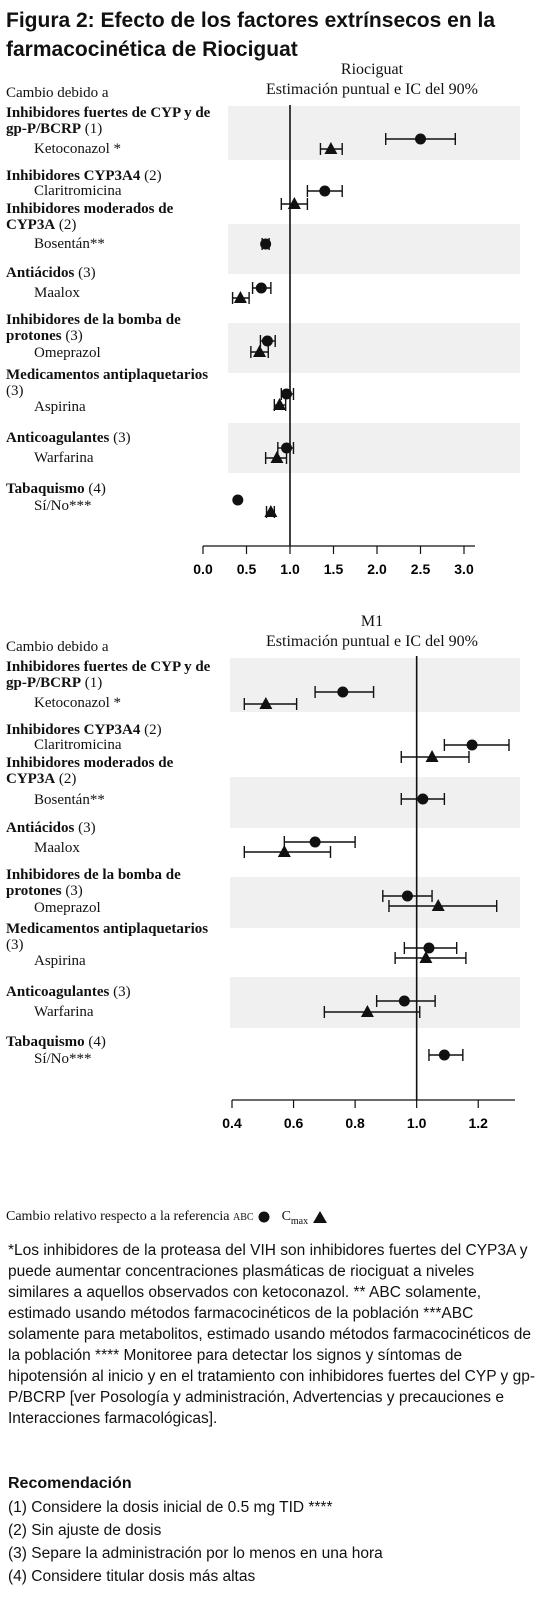 The height and width of the screenshot is (1615, 541). I want to click on recommendation-item: (4) Considere titular dosis más altas, so click(132, 1576).